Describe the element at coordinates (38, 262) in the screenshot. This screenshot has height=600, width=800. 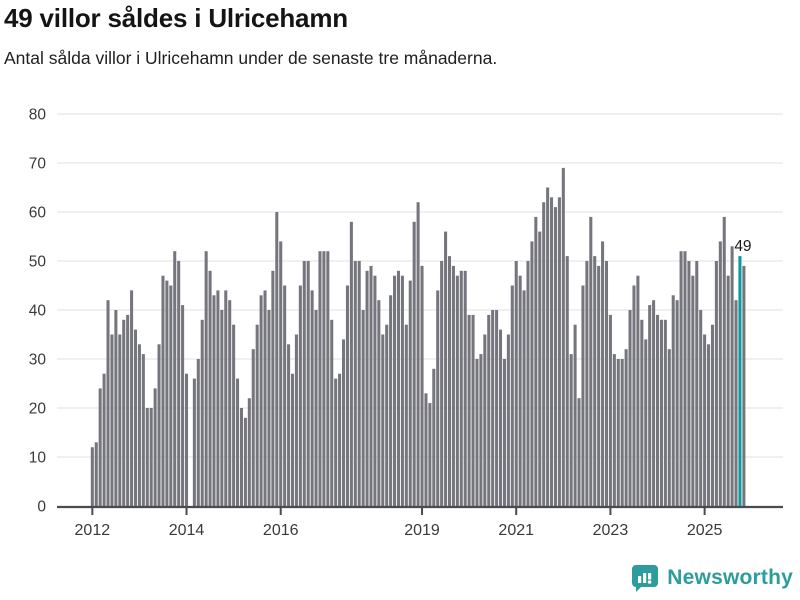
I see `y-axis-label-50: 50` at that location.